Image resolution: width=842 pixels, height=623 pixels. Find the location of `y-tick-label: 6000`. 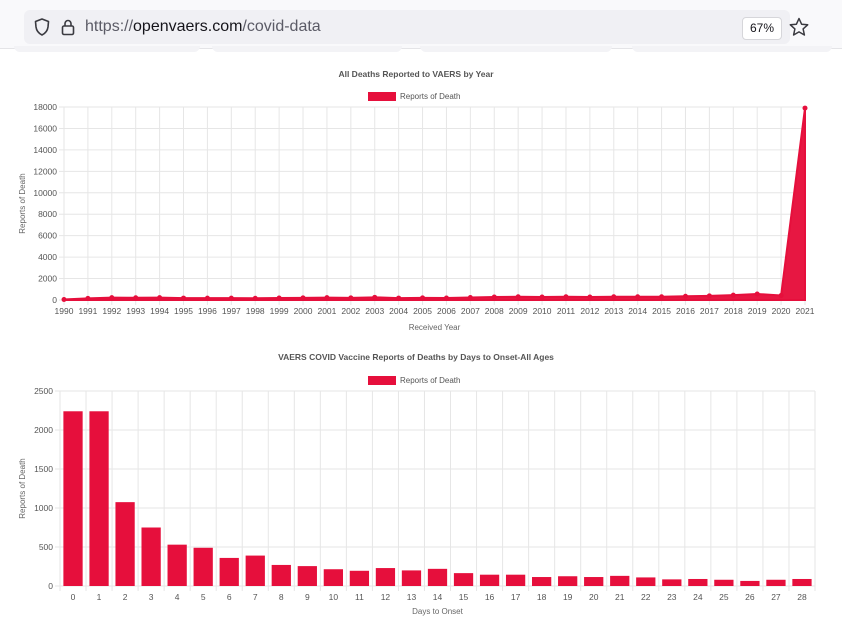

y-tick-label: 6000 is located at coordinates (47, 236).